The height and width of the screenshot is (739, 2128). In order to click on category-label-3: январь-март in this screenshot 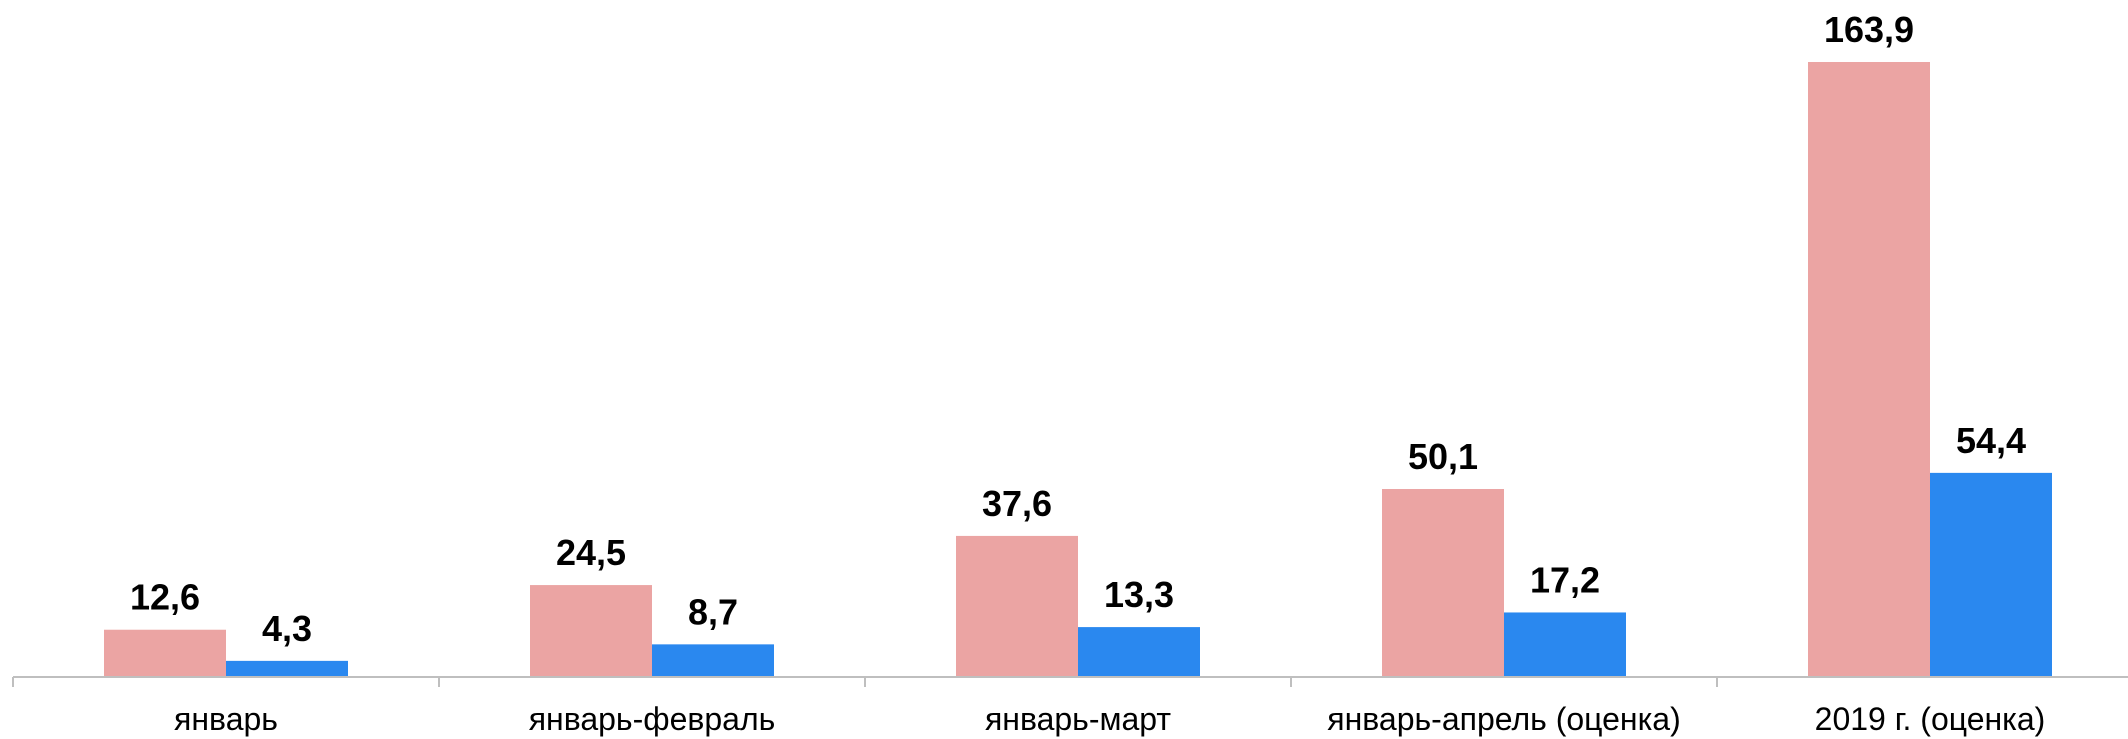, I will do `click(1078, 719)`.